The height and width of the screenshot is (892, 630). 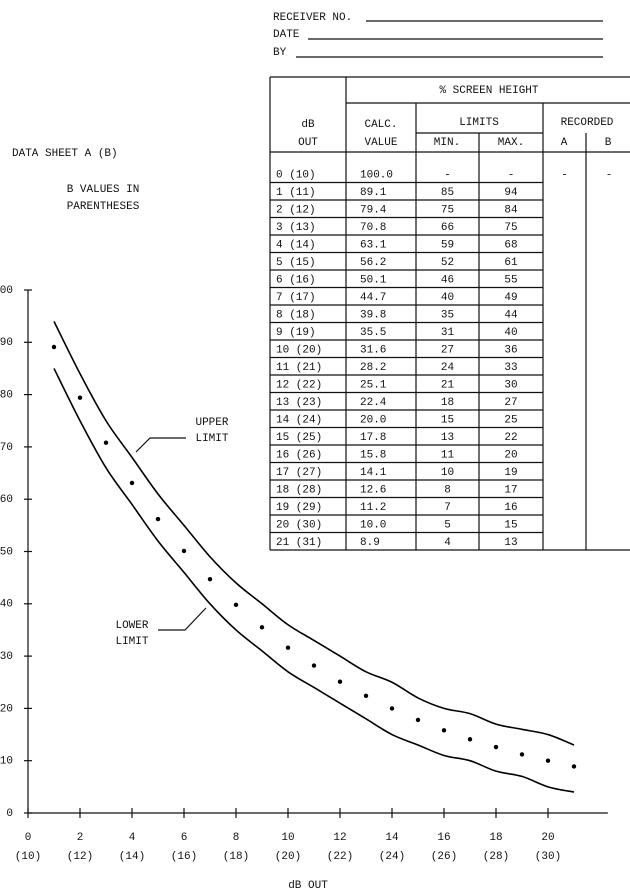 What do you see at coordinates (6, 396) in the screenshot?
I see `y-tick-label: 80` at bounding box center [6, 396].